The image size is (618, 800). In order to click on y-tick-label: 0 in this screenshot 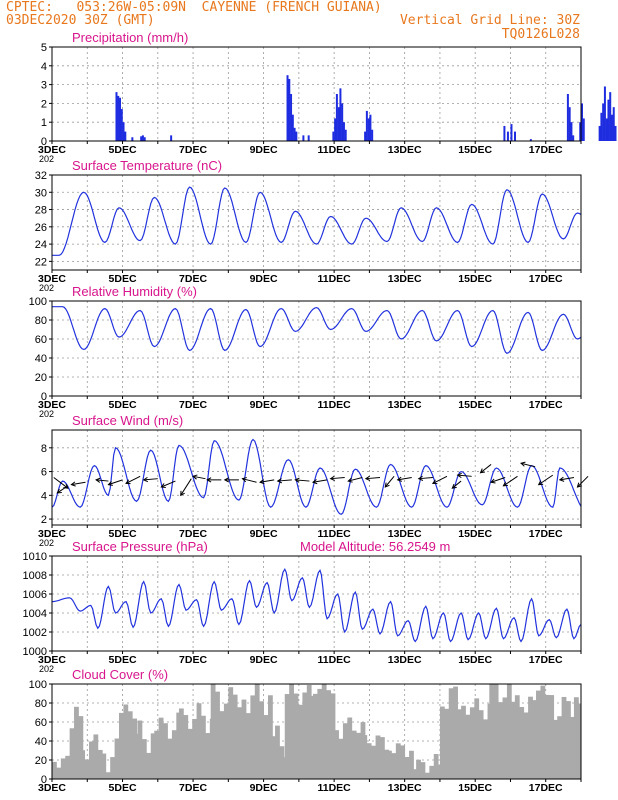, I will do `click(44, 397)`.